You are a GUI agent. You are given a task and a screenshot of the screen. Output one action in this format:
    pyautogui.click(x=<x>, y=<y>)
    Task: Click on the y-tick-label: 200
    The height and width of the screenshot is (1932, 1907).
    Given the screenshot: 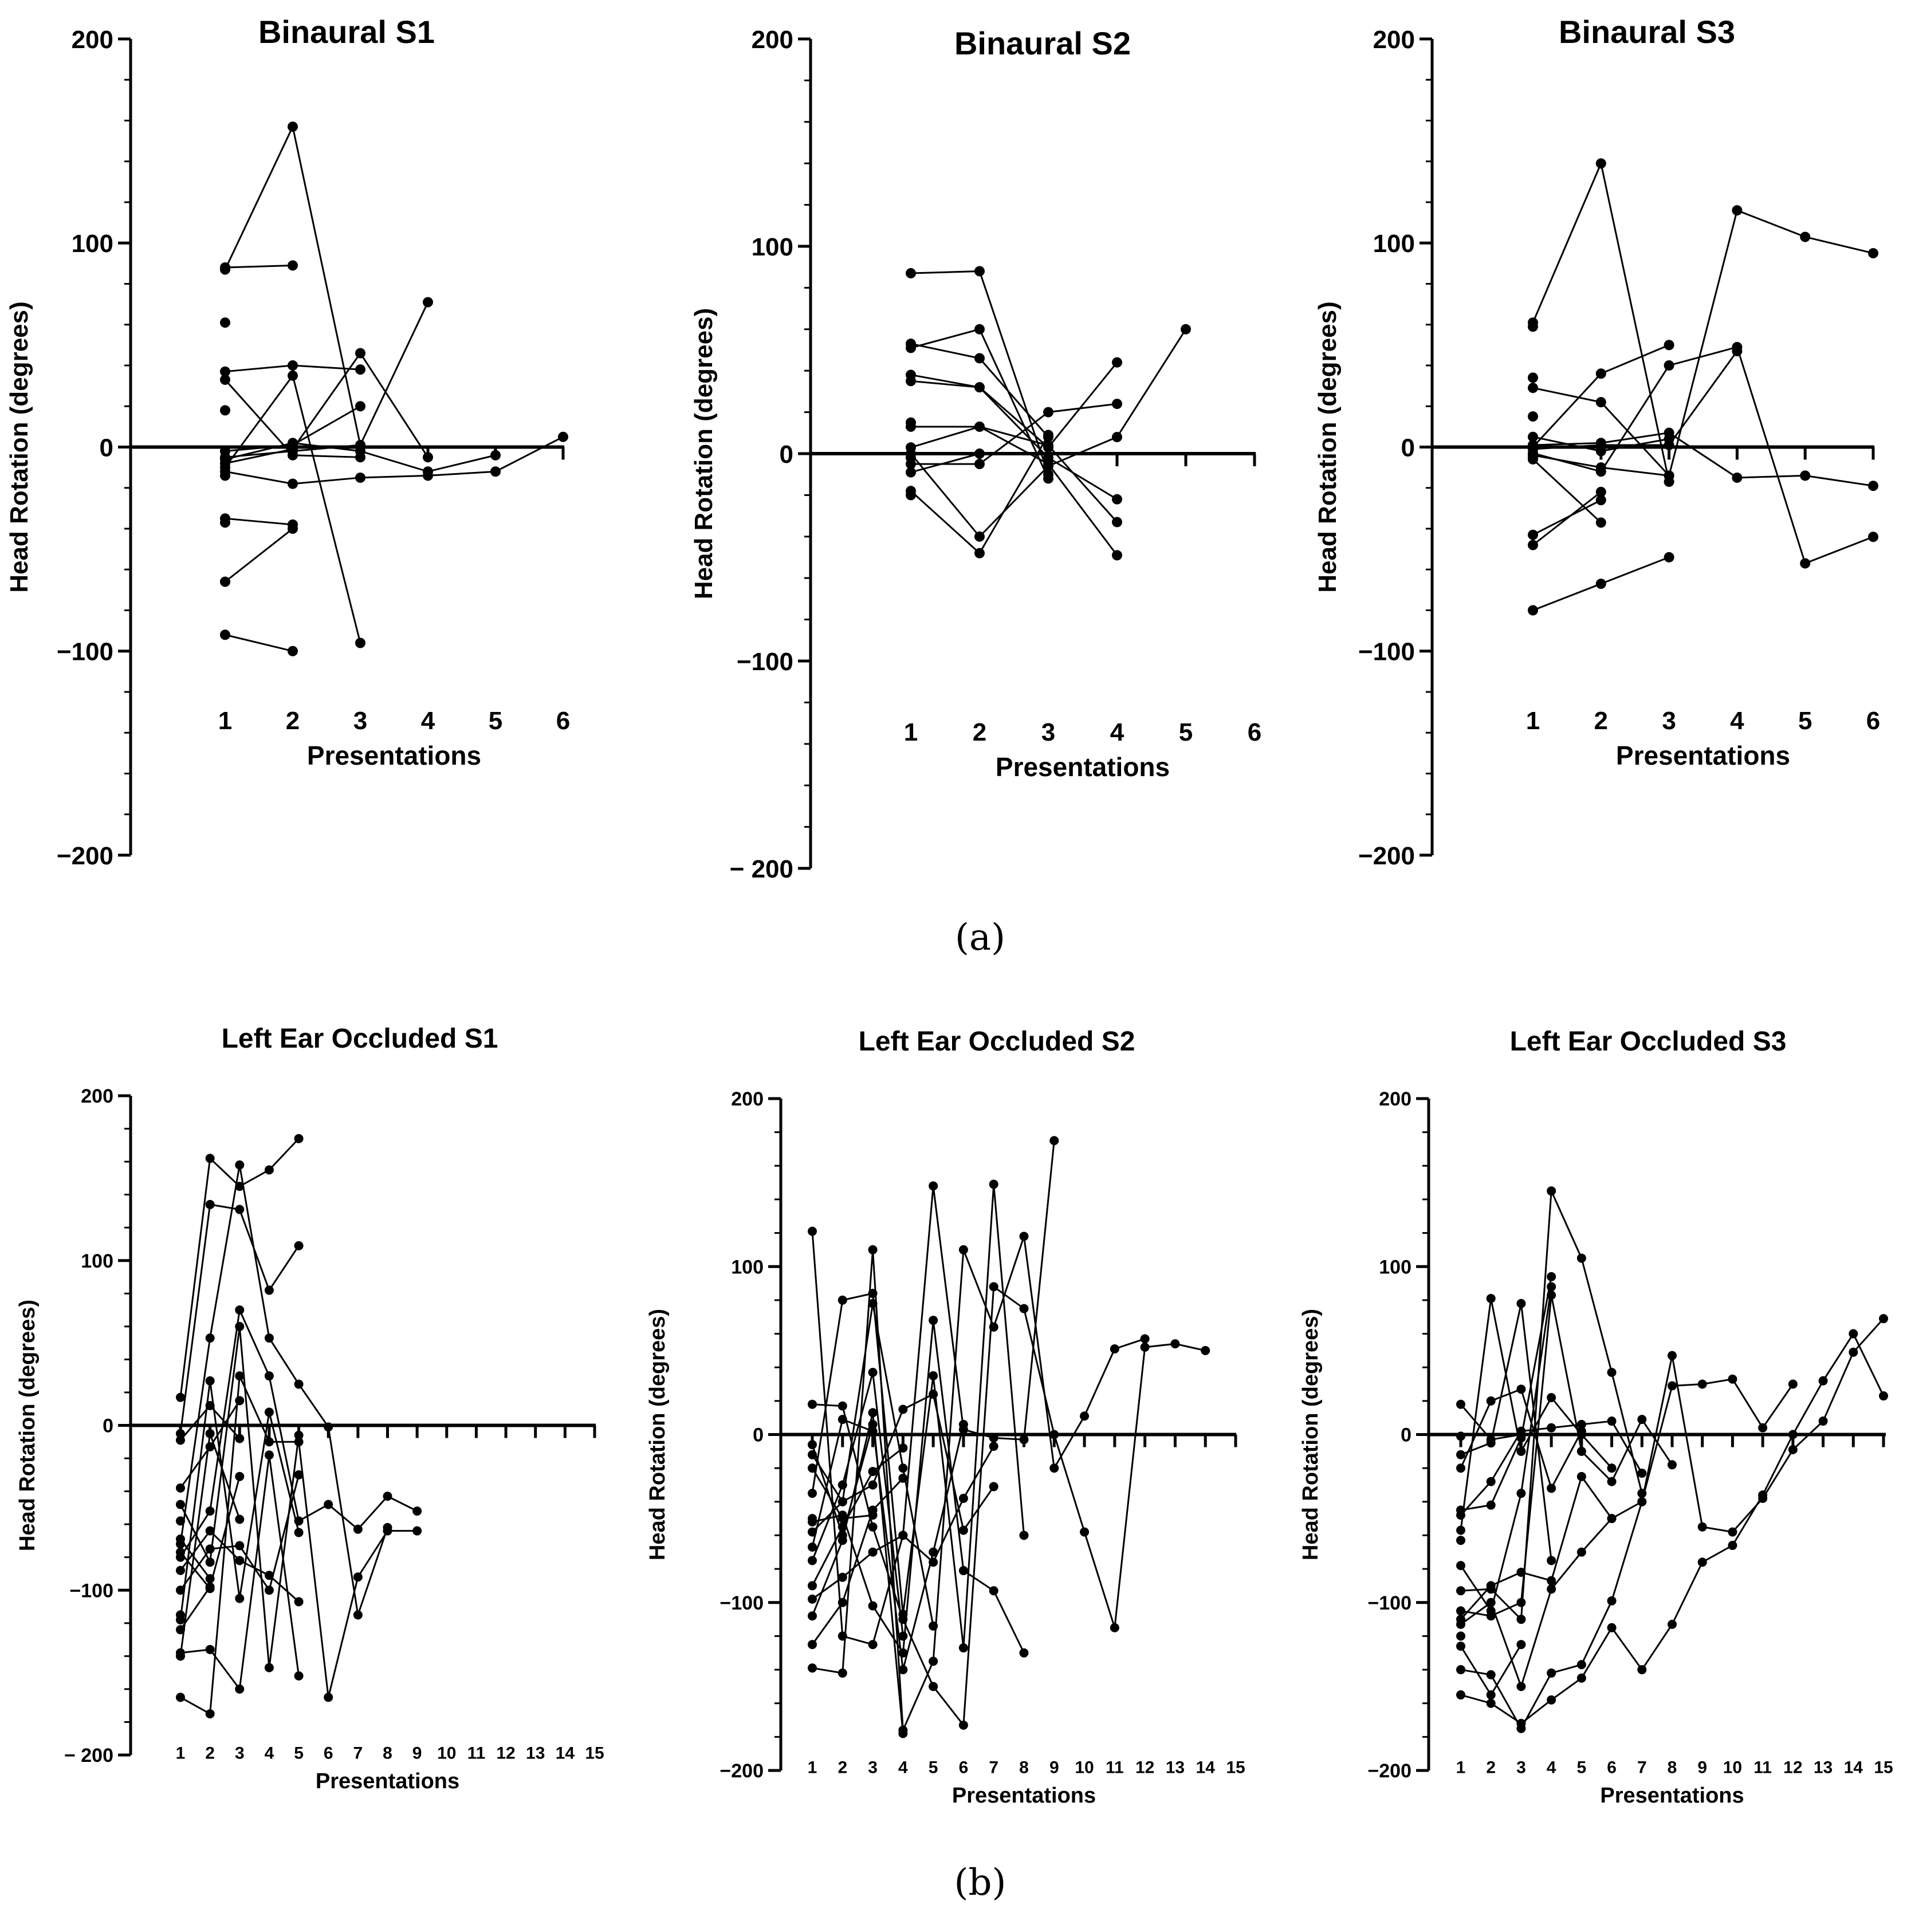 What is the action you would take?
    pyautogui.click(x=97, y=1096)
    